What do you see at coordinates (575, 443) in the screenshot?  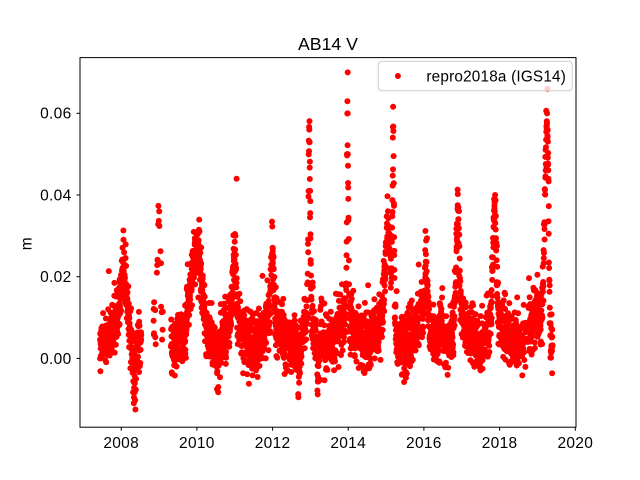 I see `svg-text: 2020` at bounding box center [575, 443].